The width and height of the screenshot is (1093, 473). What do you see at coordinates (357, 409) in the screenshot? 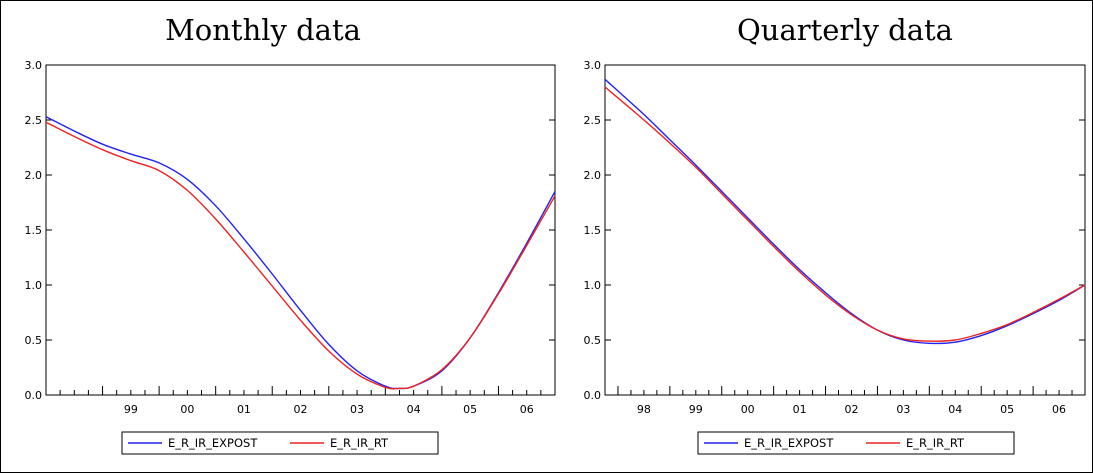
I see `monthly-x-tick-label: 03` at bounding box center [357, 409].